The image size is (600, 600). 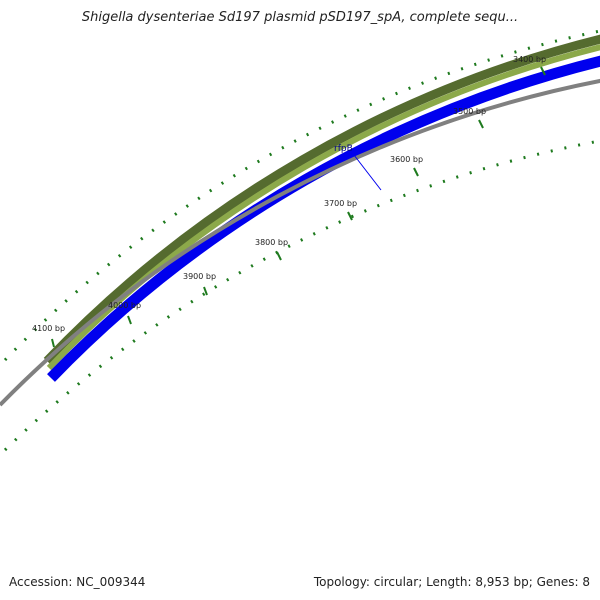 I want to click on gene-label-leader-line, so click(x=367, y=172).